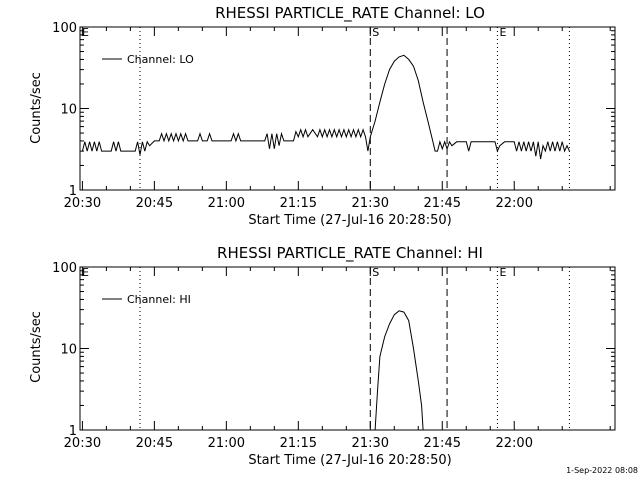  Describe the element at coordinates (350, 253) in the screenshot. I see `chart-title: RHESSI PARTICLE_RATE Channel: HI` at that location.